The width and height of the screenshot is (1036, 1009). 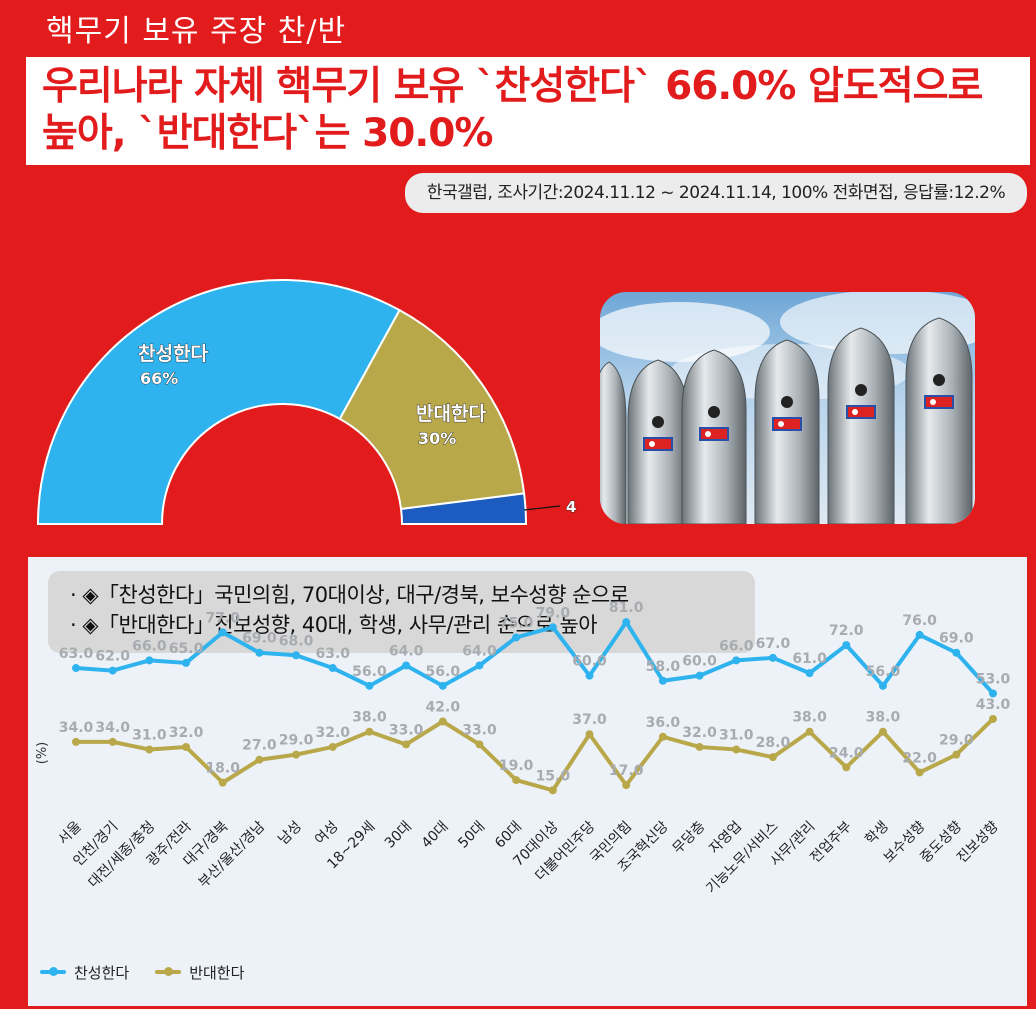 What do you see at coordinates (451, 414) in the screenshot?
I see `gauge-label-disagree: 반대한다` at bounding box center [451, 414].